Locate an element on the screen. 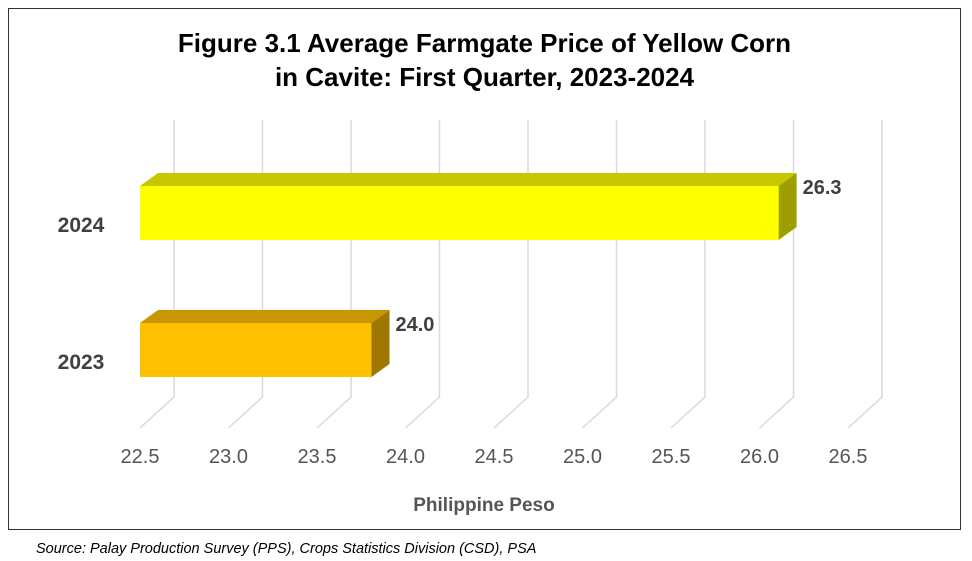 This screenshot has height=561, width=972. x-tick-label: 26.0 is located at coordinates (759, 457).